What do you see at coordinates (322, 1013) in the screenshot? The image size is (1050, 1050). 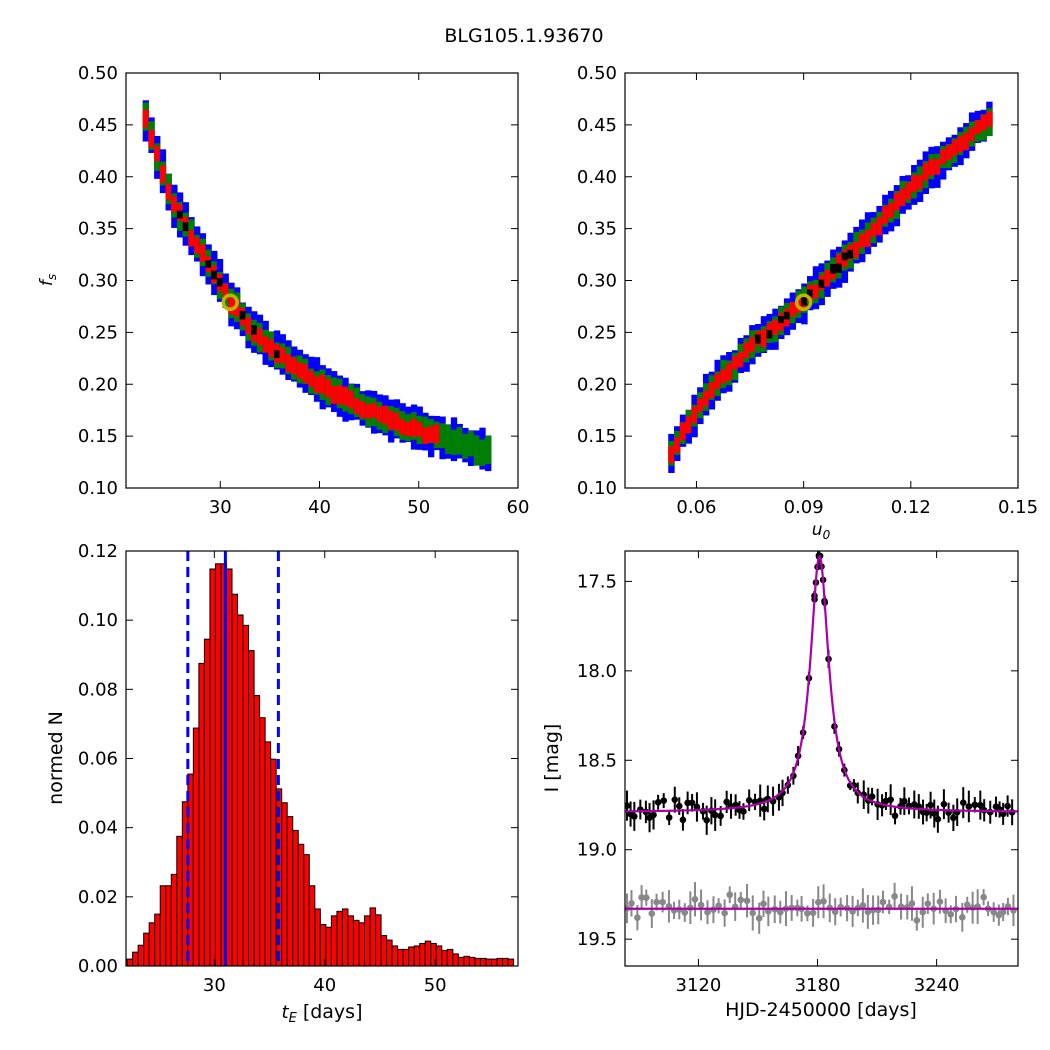 I see `tE-axis-label: tE [days]` at bounding box center [322, 1013].